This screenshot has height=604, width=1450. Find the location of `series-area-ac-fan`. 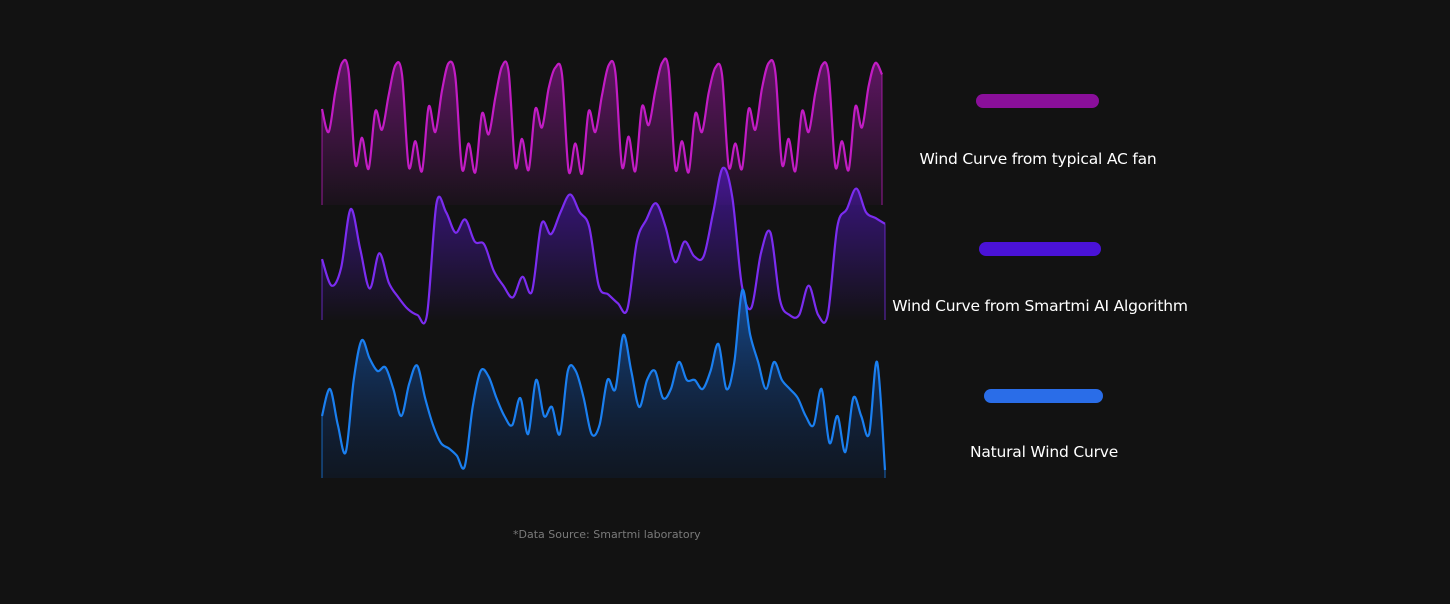

series-area-ac-fan is located at coordinates (602, 131).